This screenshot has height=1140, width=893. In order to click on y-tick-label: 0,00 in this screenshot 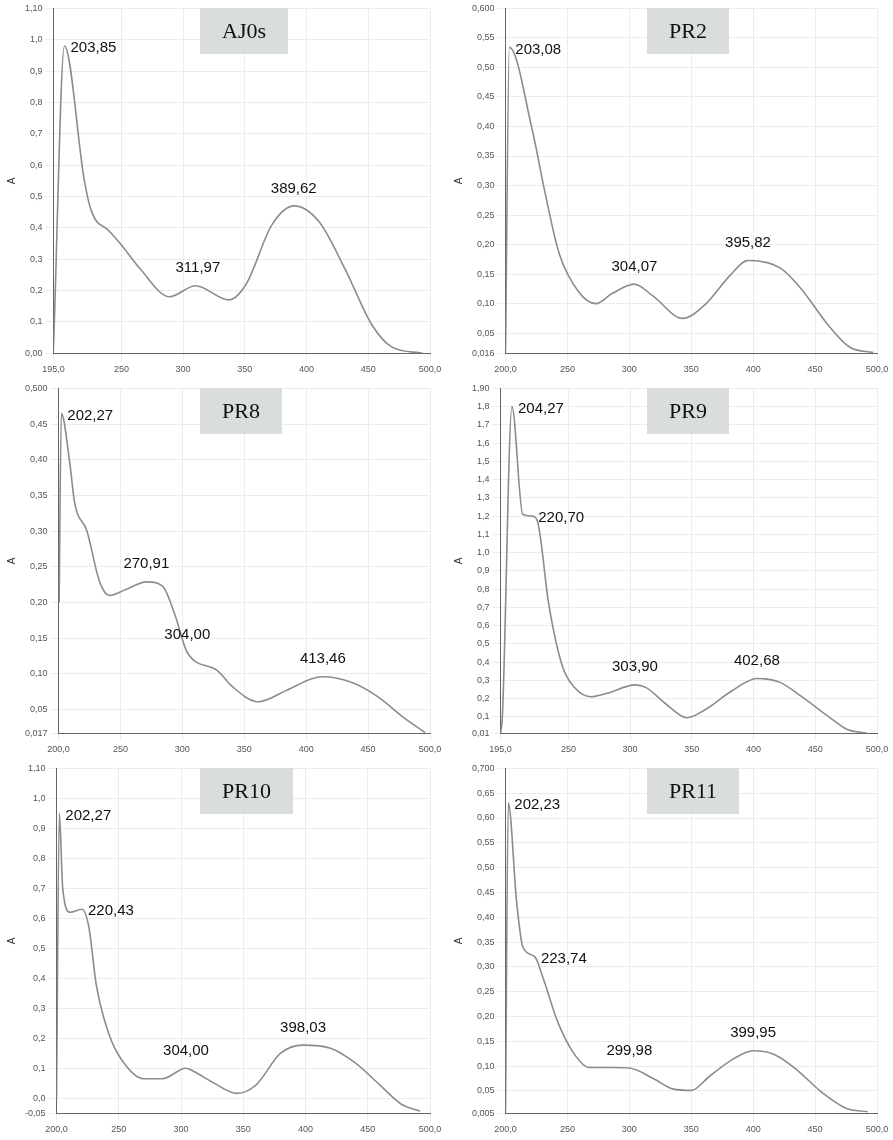, I will do `click(33, 352)`.